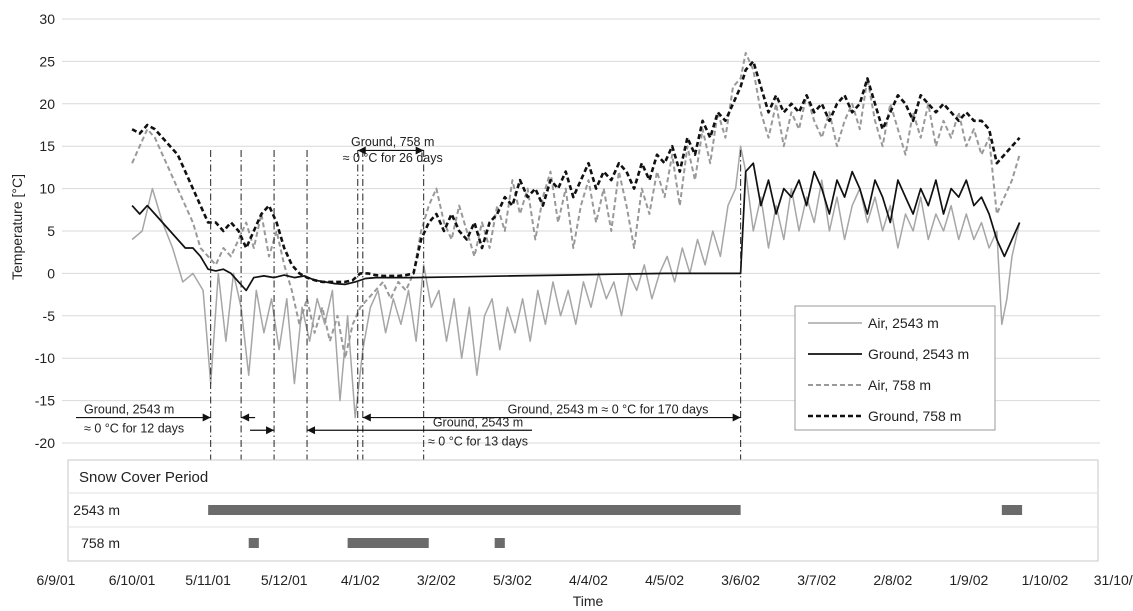 The image size is (1133, 611). I want to click on y-tick-label: 30, so click(47, 19).